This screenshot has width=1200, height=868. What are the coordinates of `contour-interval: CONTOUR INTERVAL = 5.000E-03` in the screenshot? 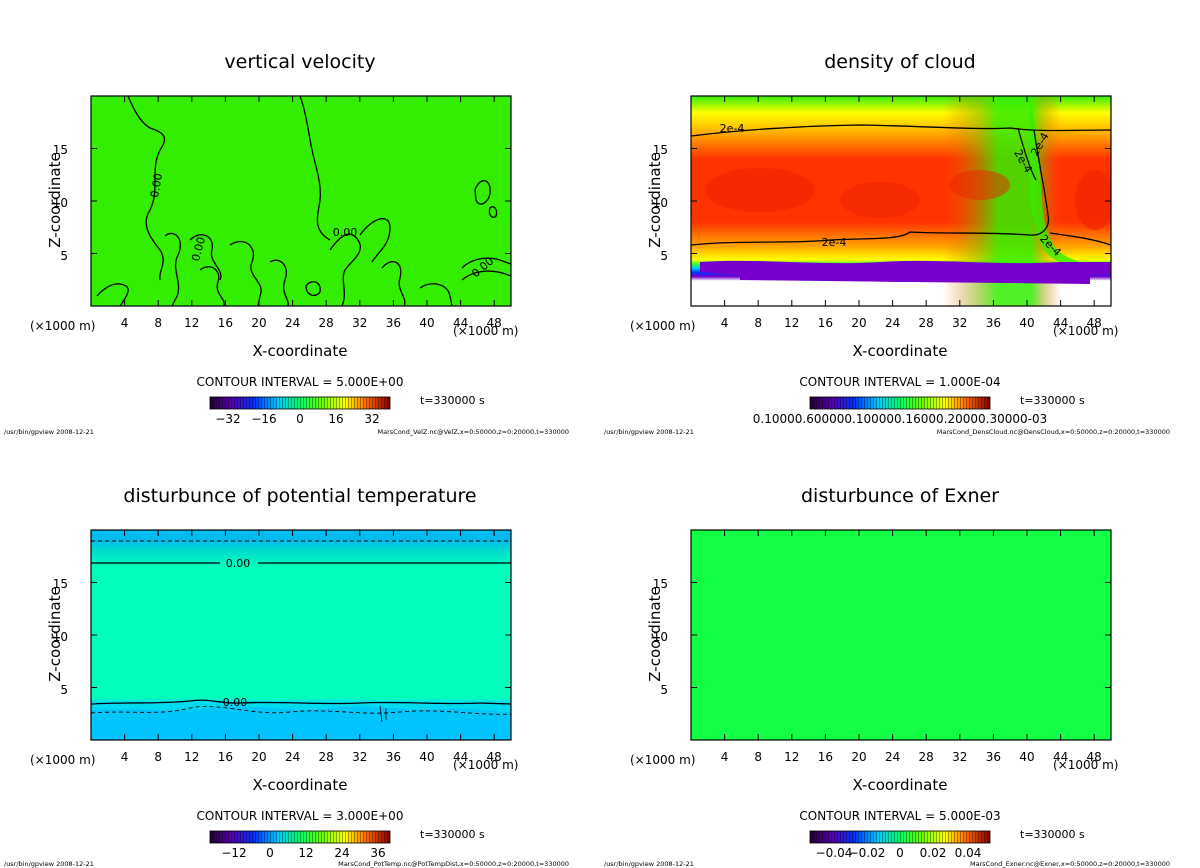 It's located at (899, 816).